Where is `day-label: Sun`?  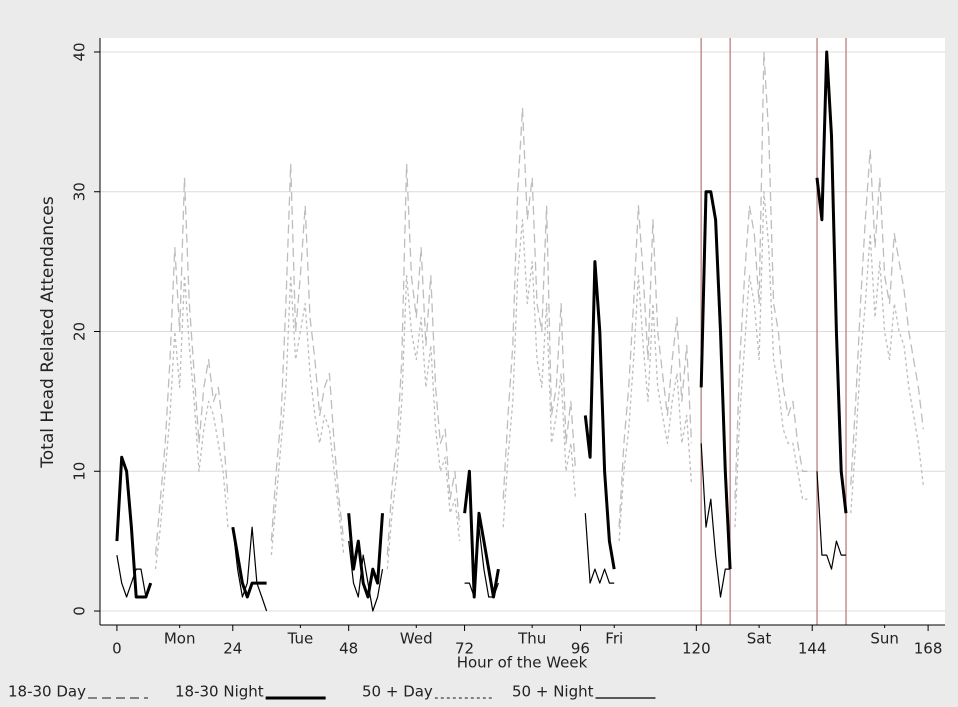
day-label: Sun is located at coordinates (884, 639).